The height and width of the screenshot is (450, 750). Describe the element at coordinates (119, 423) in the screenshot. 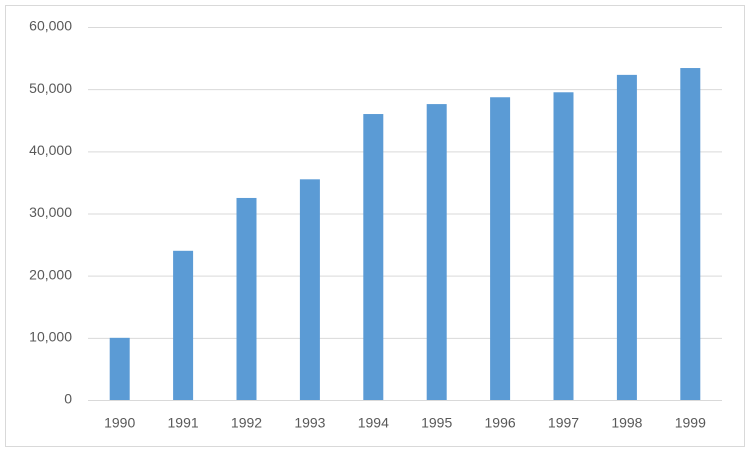

I see `x-tick-label: 1990` at that location.